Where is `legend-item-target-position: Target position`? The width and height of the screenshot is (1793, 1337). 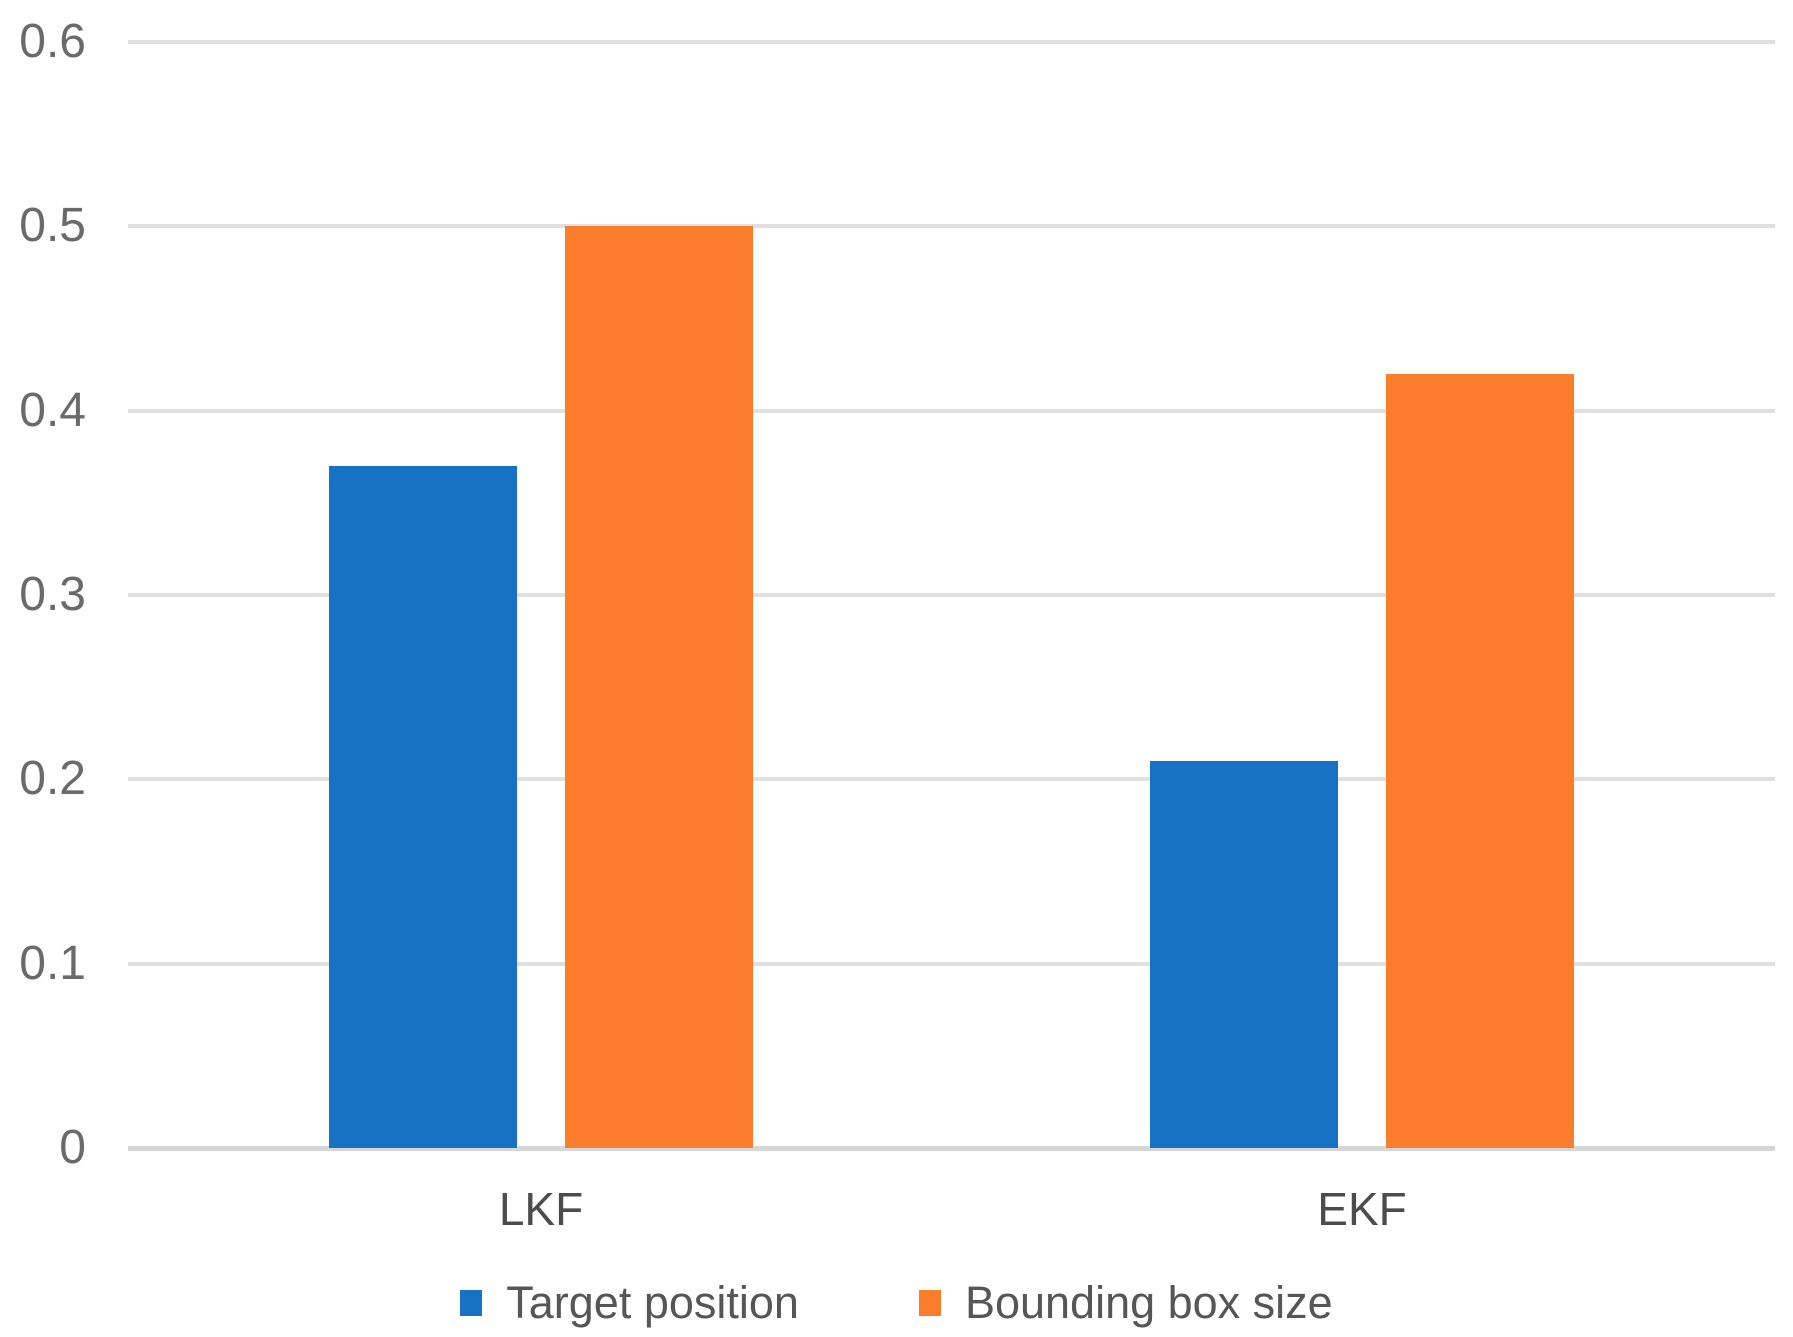
legend-item-target-position: Target position is located at coordinates (629, 1303).